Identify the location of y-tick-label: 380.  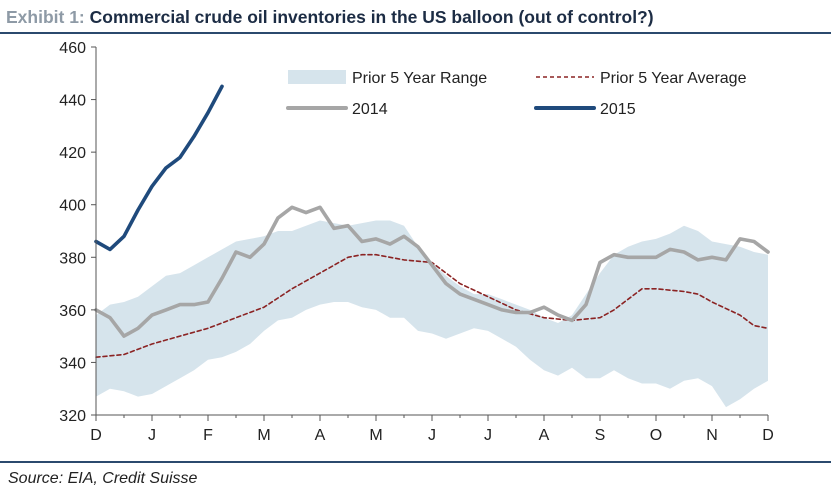
(72, 258).